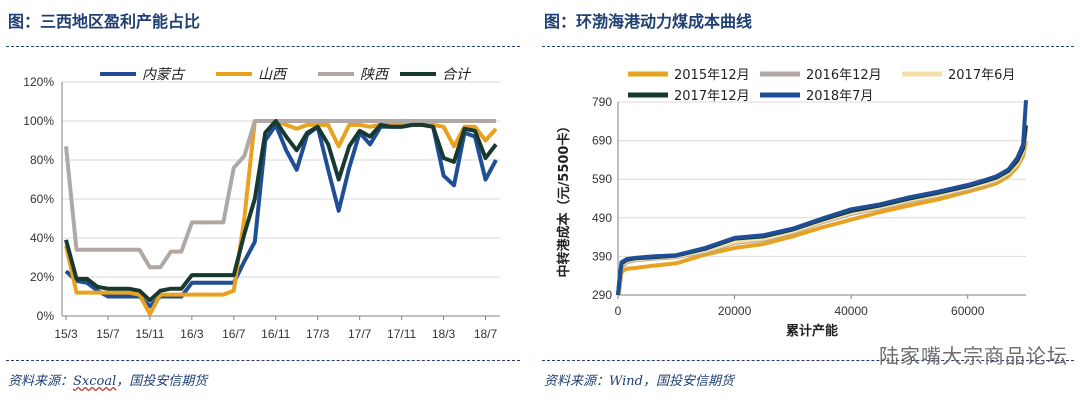 Image resolution: width=1080 pixels, height=403 pixels. I want to click on y-axis-title: 中转港成本（元/5500卡）, so click(564, 199).